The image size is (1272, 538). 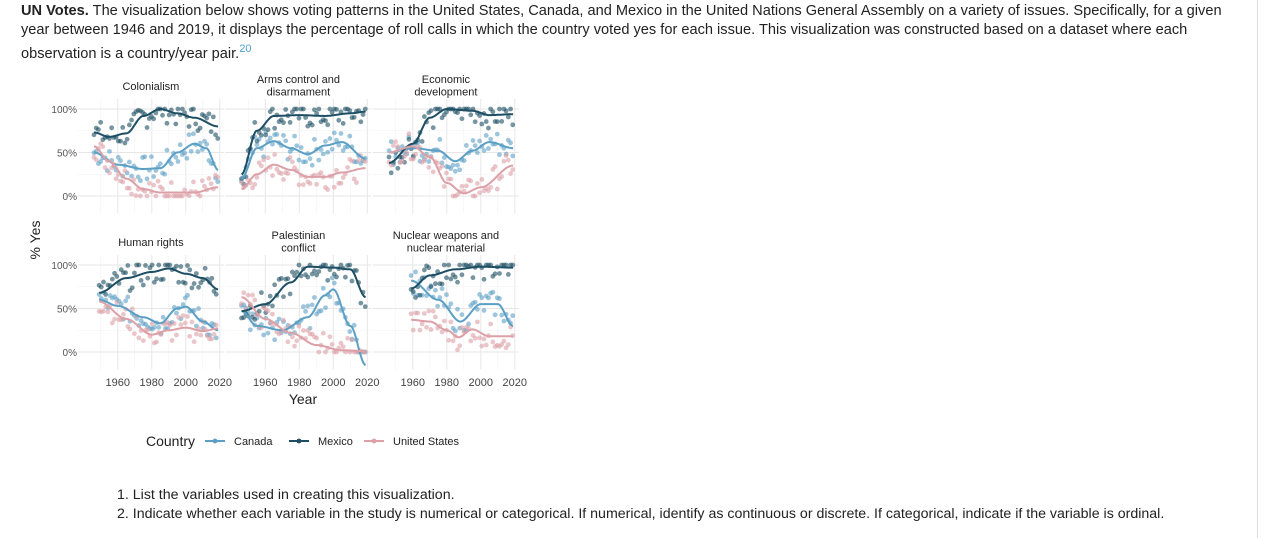 I want to click on footnote-link: 20, so click(x=245, y=49).